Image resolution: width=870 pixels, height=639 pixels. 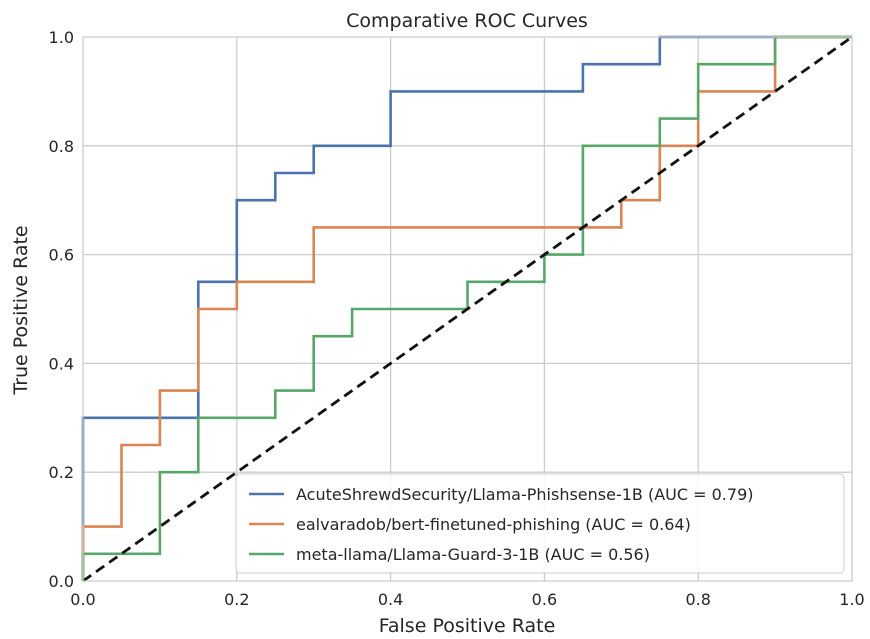 I want to click on x-tick-label: 0.0, so click(x=82, y=599).